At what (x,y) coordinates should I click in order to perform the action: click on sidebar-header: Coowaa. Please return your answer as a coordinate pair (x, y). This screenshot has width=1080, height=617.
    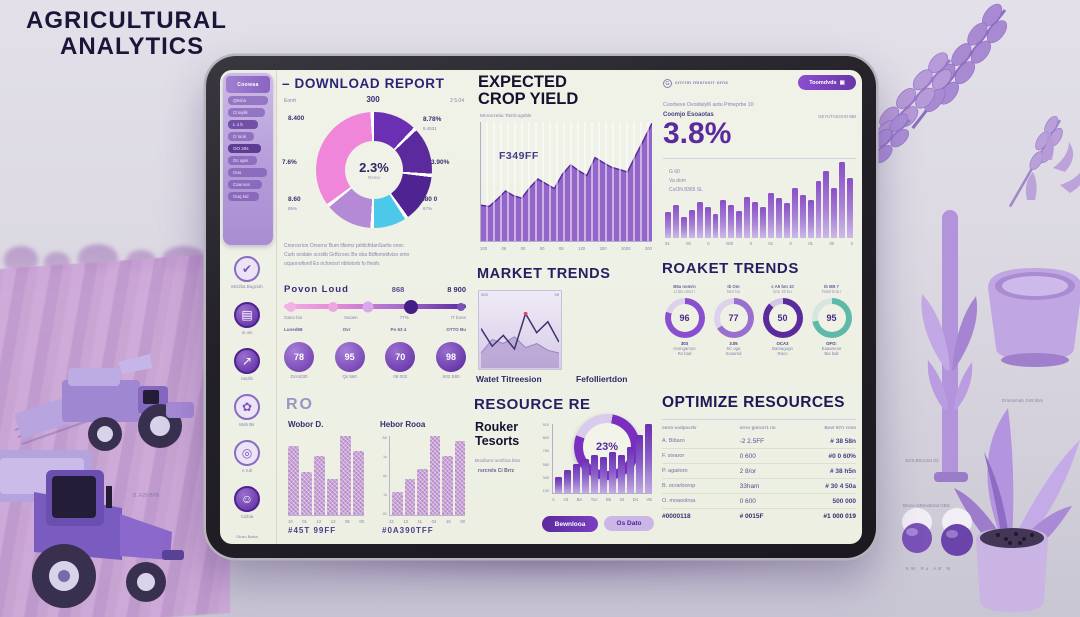
    Looking at the image, I should click on (248, 84).